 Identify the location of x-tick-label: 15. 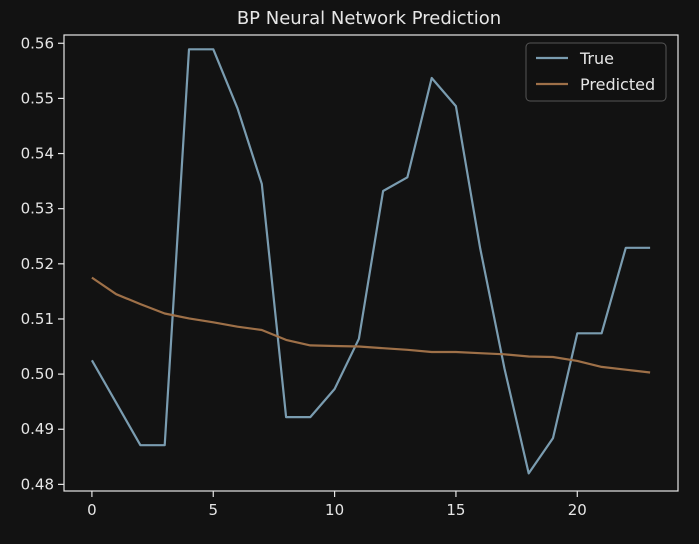
(455, 510).